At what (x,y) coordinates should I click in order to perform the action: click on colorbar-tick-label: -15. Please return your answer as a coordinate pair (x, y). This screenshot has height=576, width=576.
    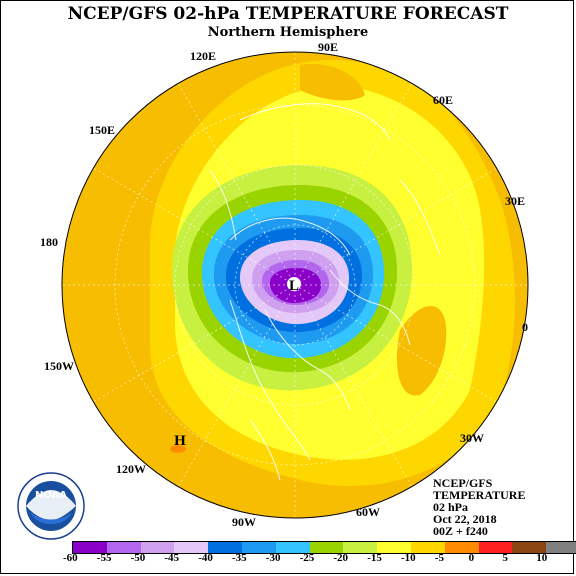
    Looking at the image, I should click on (374, 558).